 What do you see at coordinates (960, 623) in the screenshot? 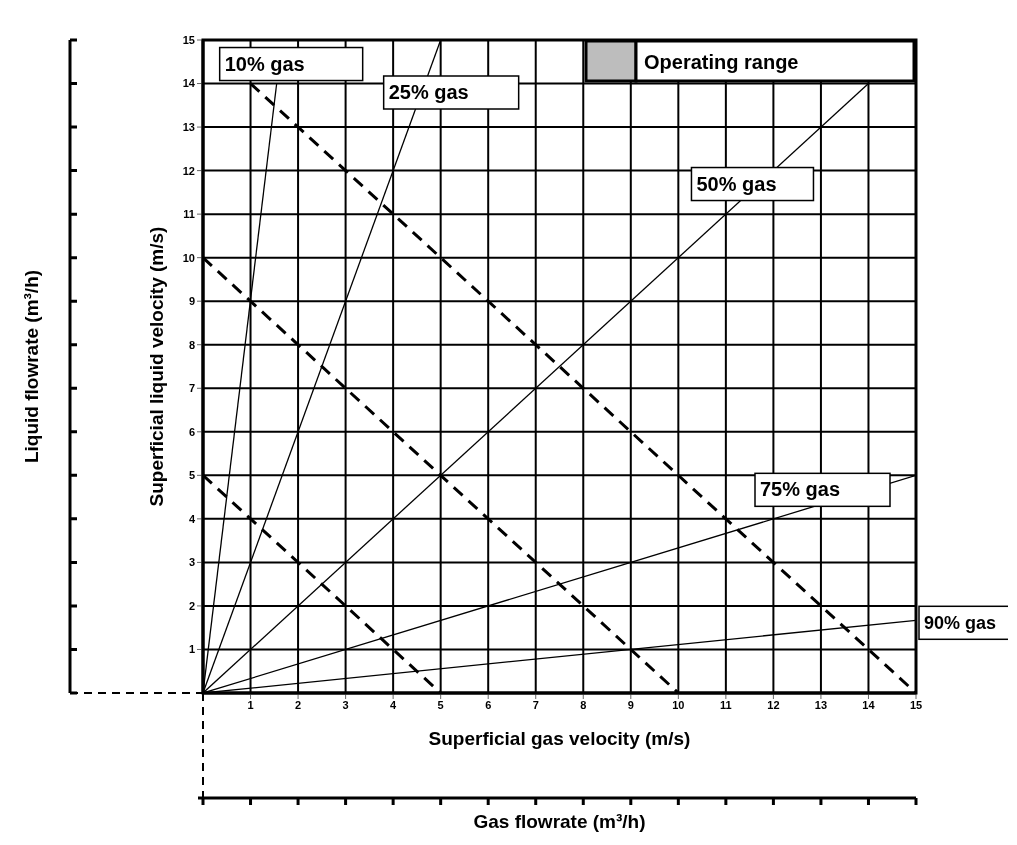
I see `series-label: 90% gas` at bounding box center [960, 623].